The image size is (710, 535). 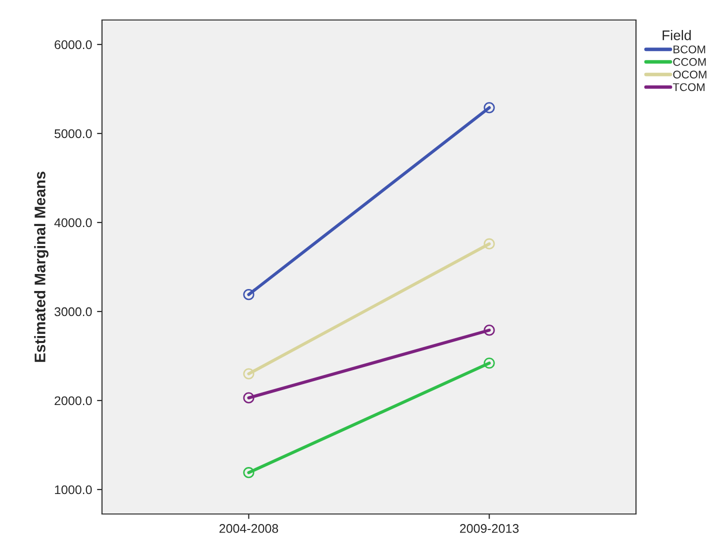 What do you see at coordinates (689, 62) in the screenshot?
I see `legend-label: CCOM` at bounding box center [689, 62].